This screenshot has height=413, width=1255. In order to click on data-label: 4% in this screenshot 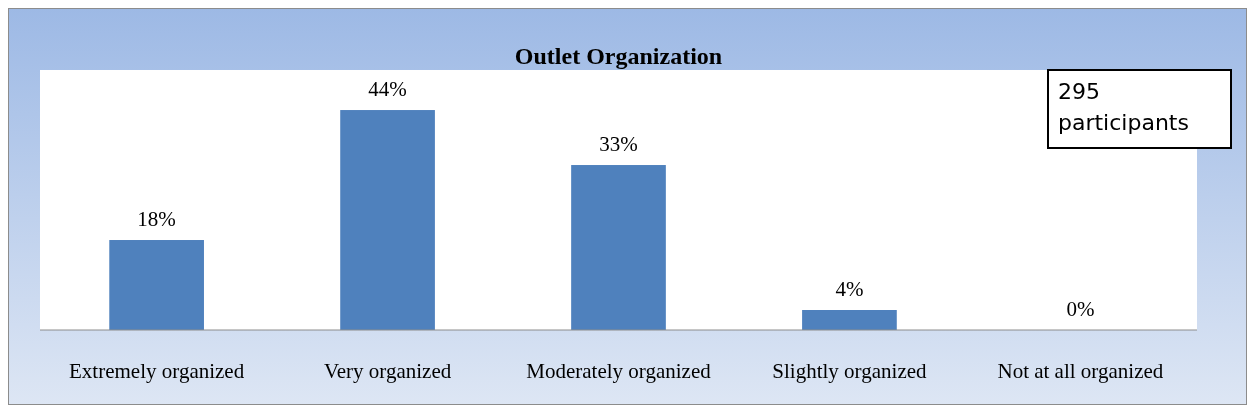, I will do `click(849, 289)`.